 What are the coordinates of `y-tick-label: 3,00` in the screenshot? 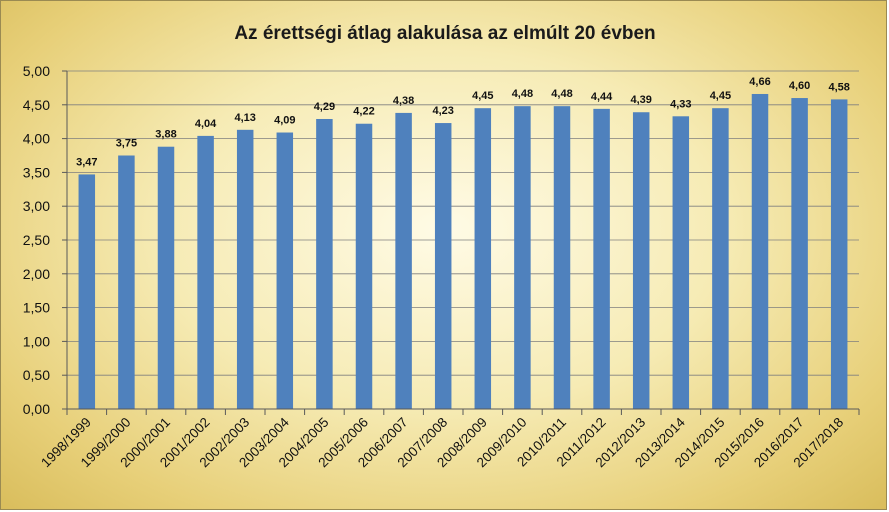 It's located at (36, 206).